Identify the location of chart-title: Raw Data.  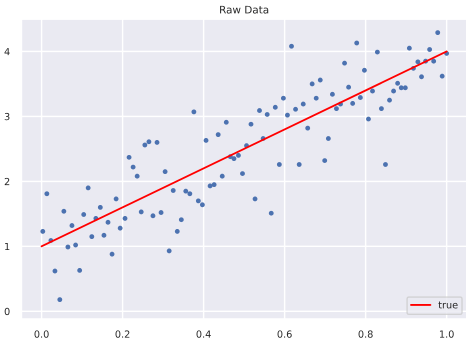
(244, 10).